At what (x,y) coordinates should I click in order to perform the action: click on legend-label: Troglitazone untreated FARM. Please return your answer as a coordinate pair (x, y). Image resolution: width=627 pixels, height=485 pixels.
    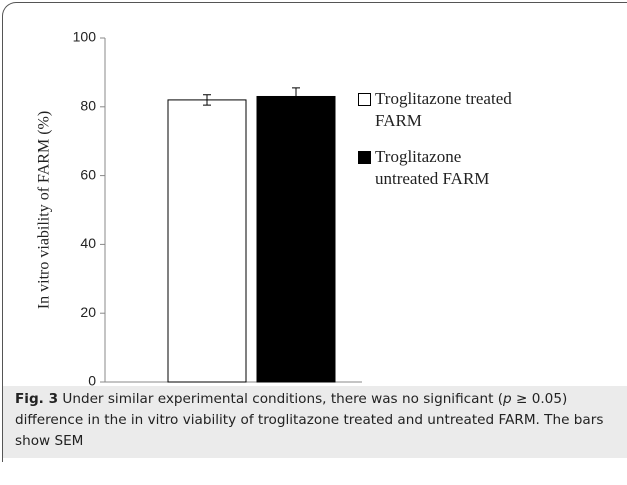
    Looking at the image, I should click on (432, 167).